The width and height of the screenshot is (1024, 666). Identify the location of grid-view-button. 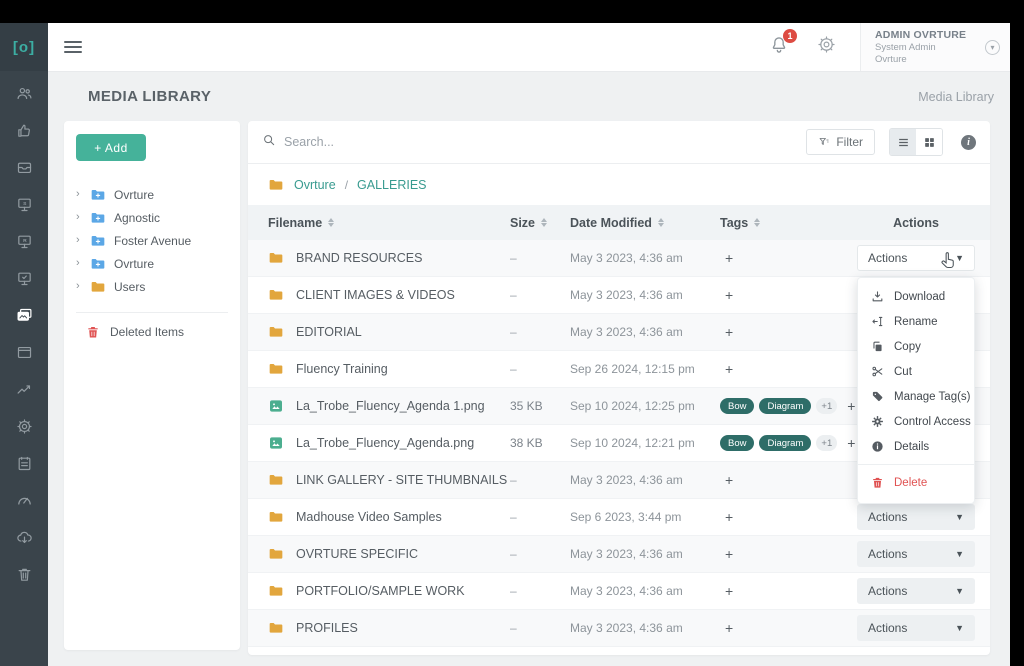
(929, 142).